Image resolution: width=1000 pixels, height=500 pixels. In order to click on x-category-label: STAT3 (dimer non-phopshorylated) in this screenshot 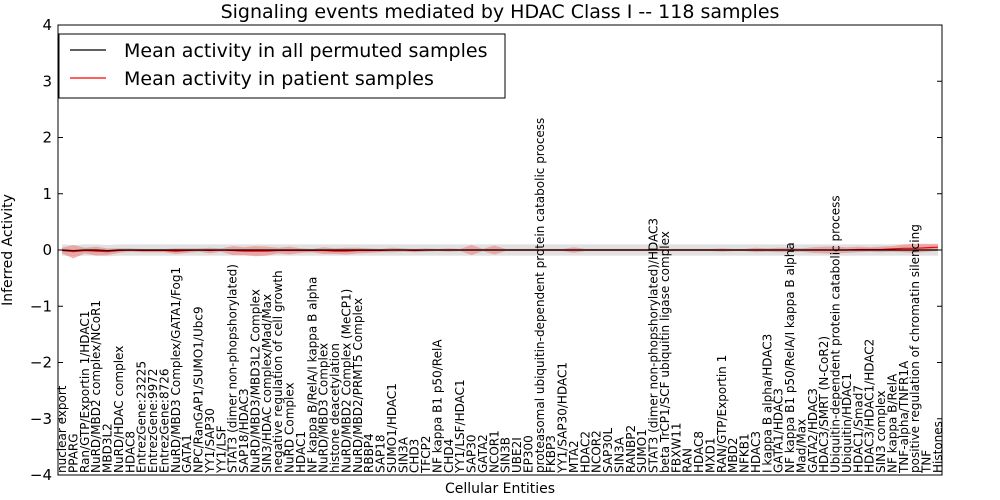, I will do `click(233, 368)`.